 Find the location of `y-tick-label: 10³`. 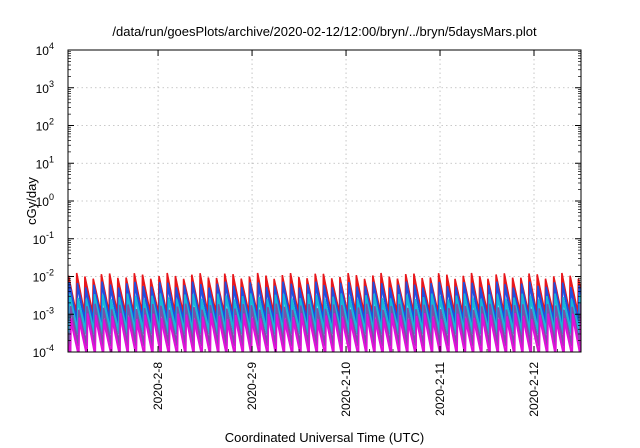

y-tick-label: 10³ is located at coordinates (45, 87).